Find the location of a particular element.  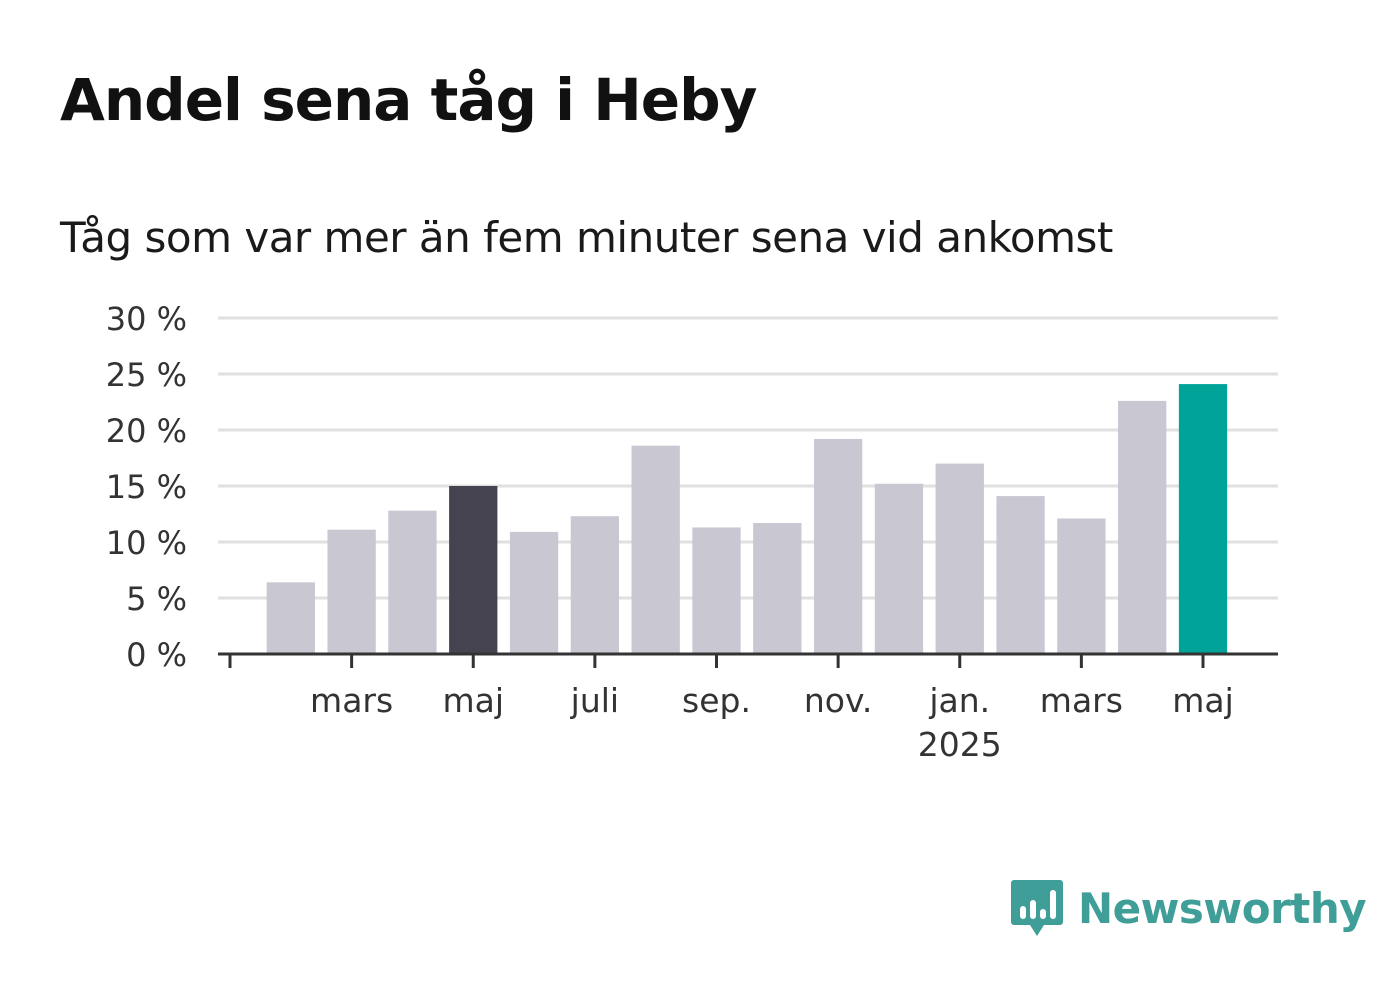

chart-speech-bubble-icon is located at coordinates (1037, 908).